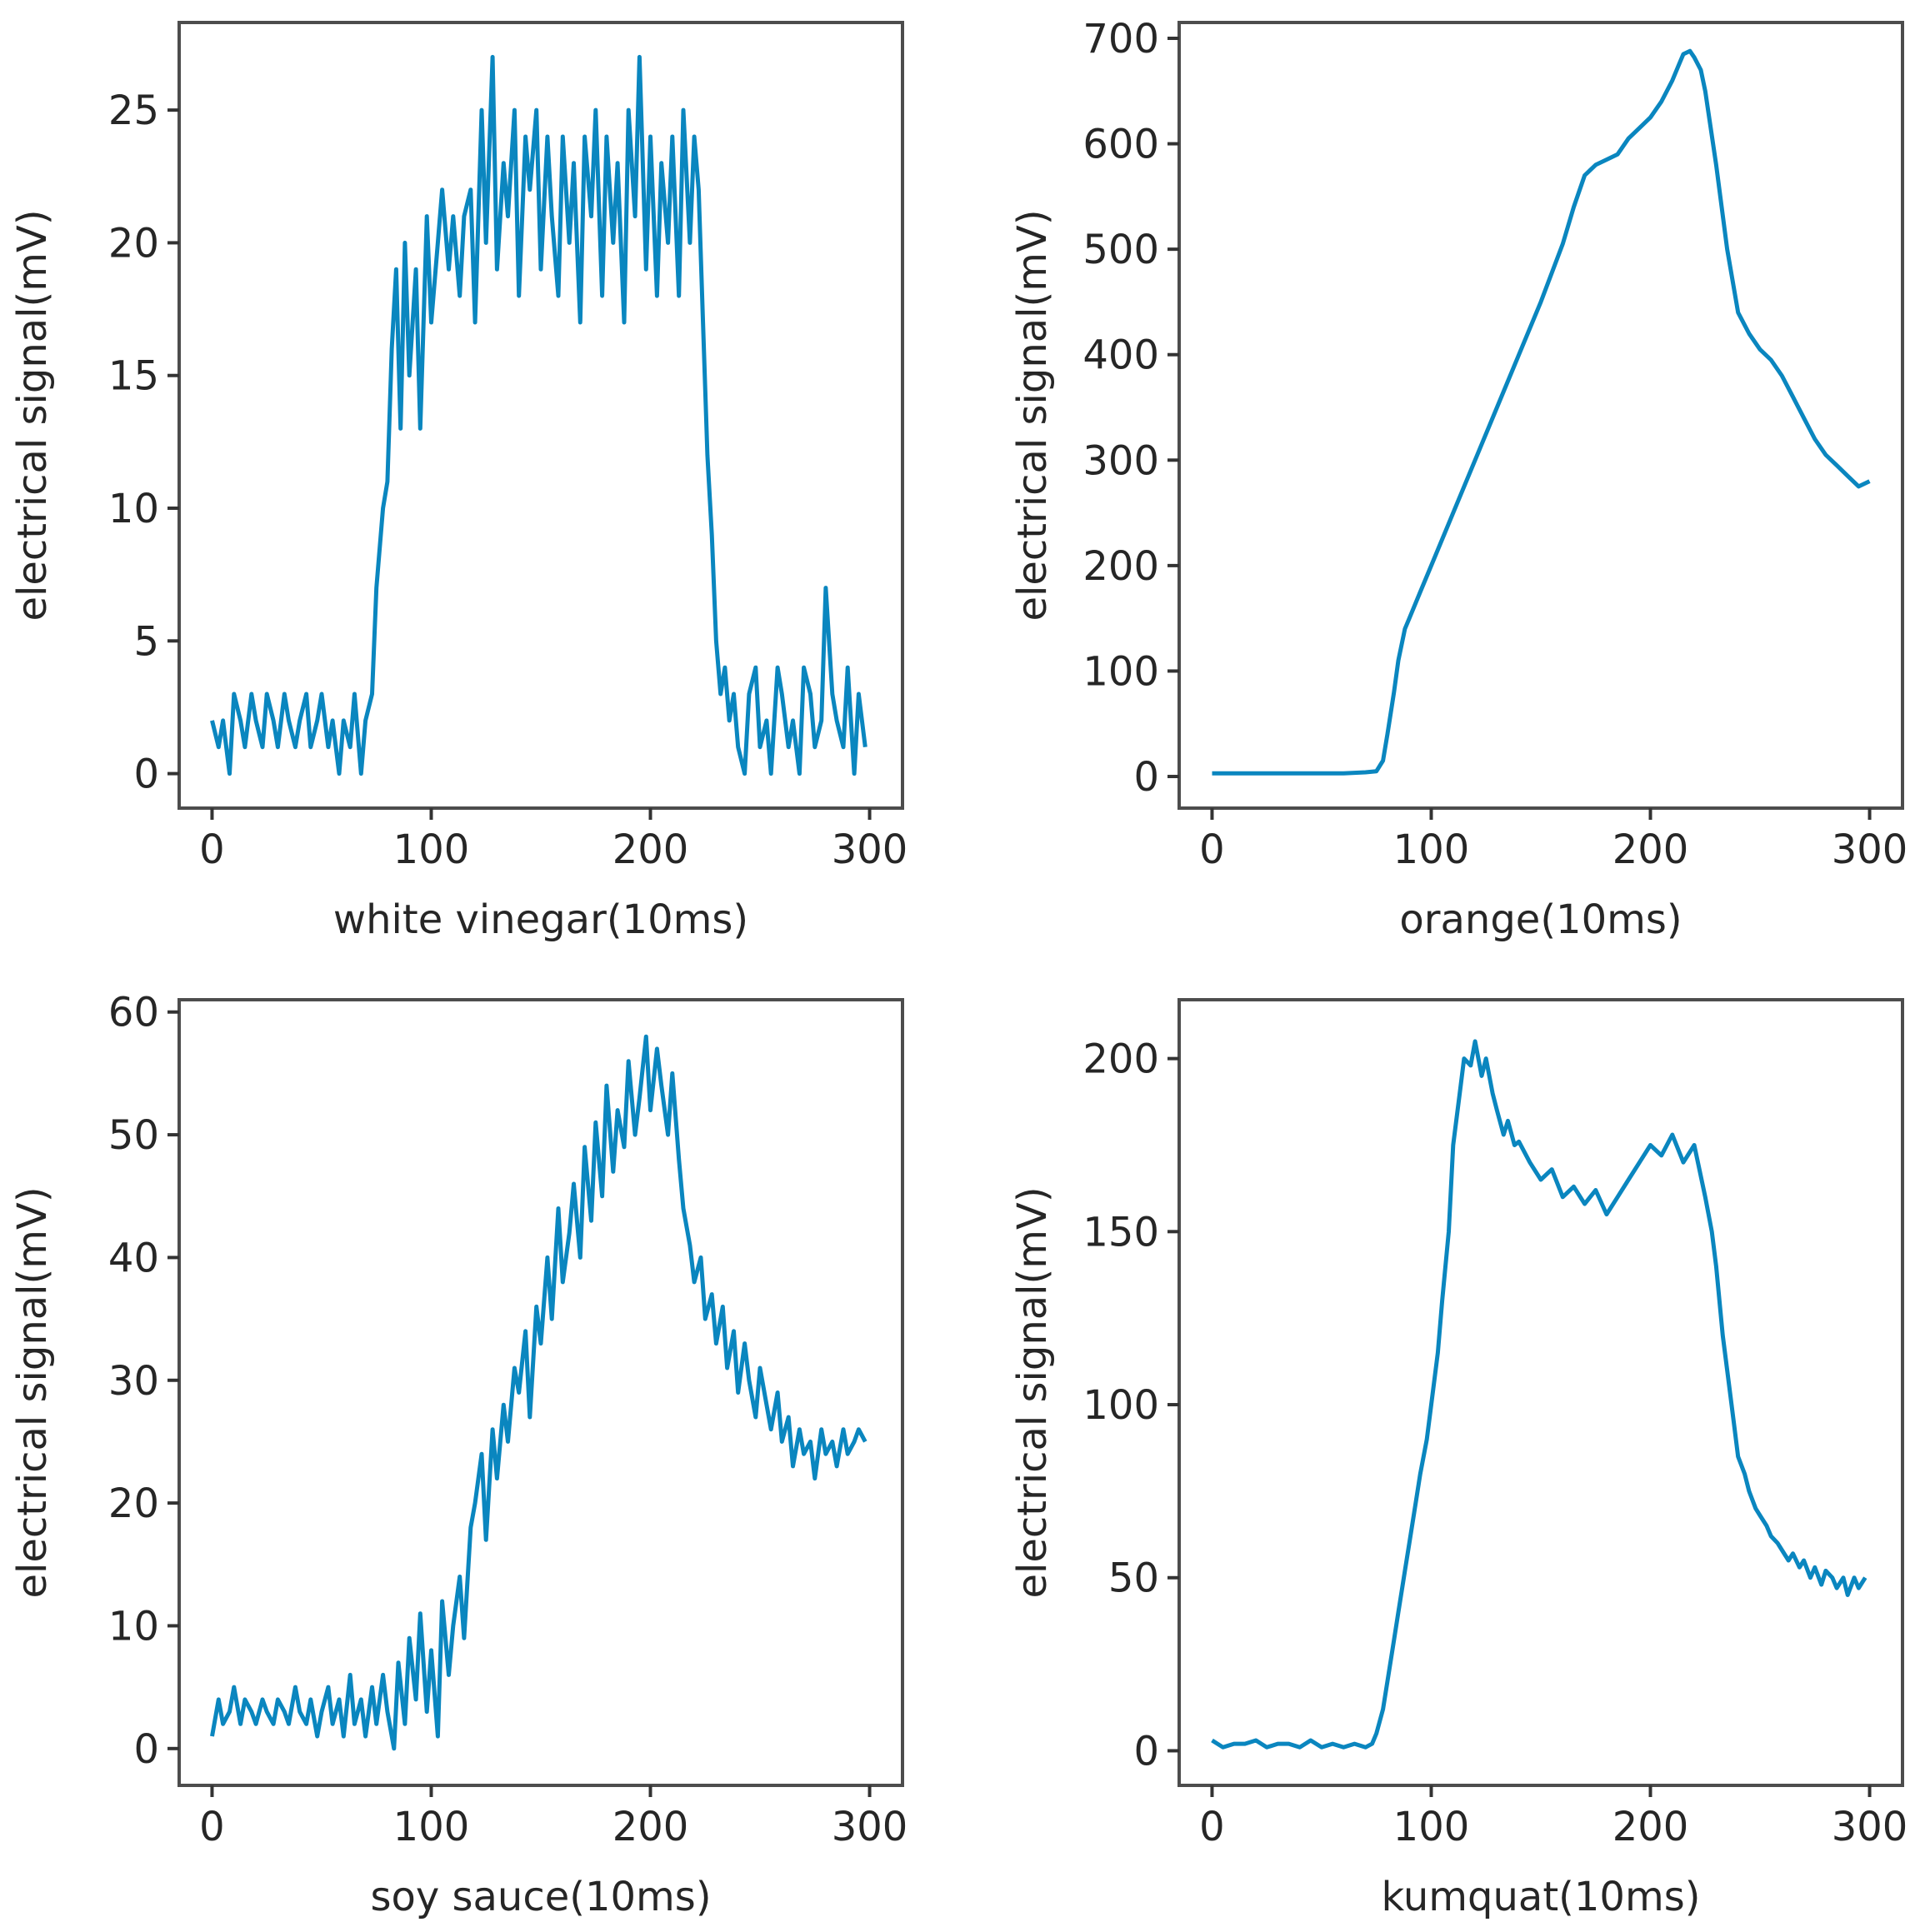  Describe the element at coordinates (1120, 250) in the screenshot. I see `y-tick-label: 500` at that location.